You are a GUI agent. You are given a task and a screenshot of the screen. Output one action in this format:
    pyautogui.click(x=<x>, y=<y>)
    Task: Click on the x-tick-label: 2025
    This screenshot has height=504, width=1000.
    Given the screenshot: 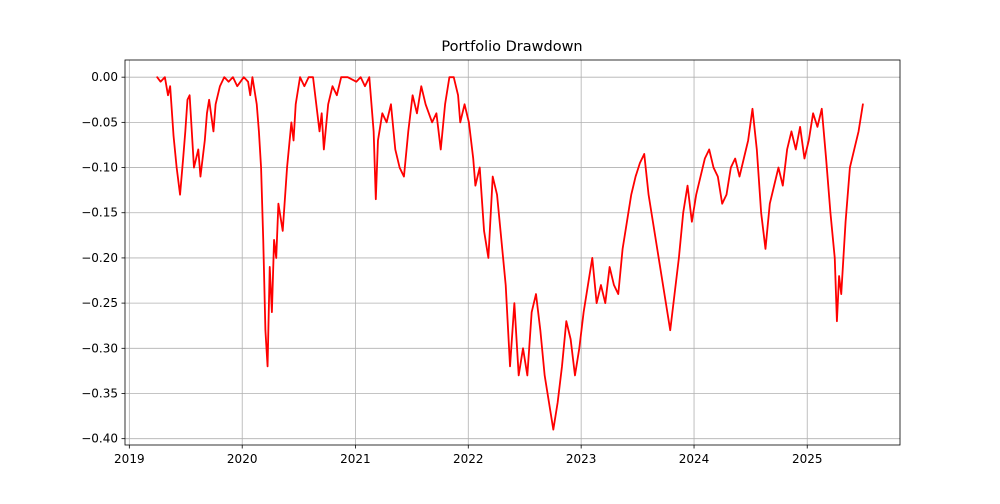 What is the action you would take?
    pyautogui.click(x=807, y=459)
    